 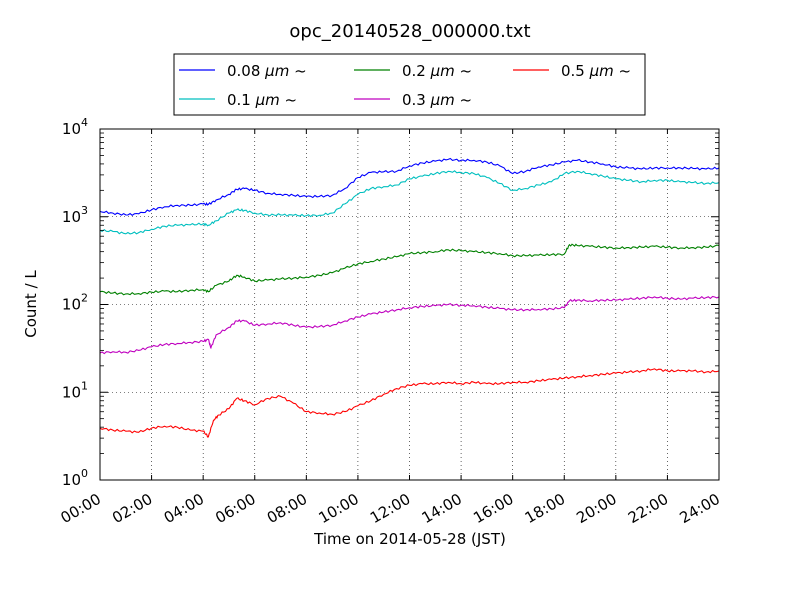 I want to click on legend-label: 0.08 μm ~, so click(x=267, y=71).